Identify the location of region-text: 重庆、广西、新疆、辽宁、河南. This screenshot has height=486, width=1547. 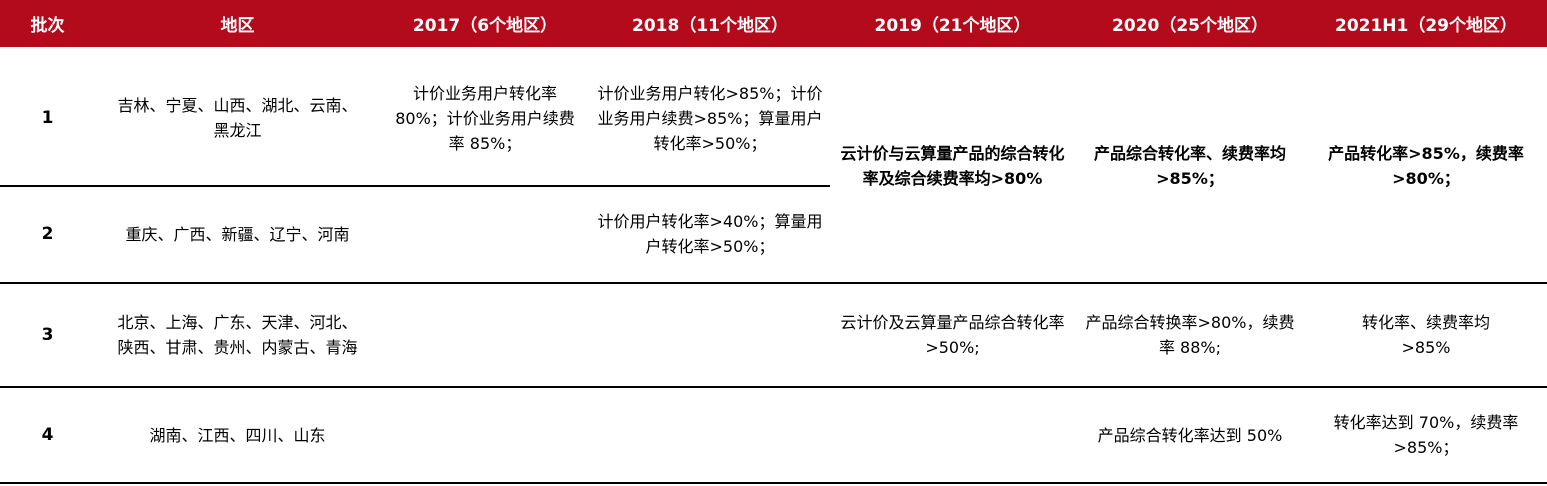
(237, 234).